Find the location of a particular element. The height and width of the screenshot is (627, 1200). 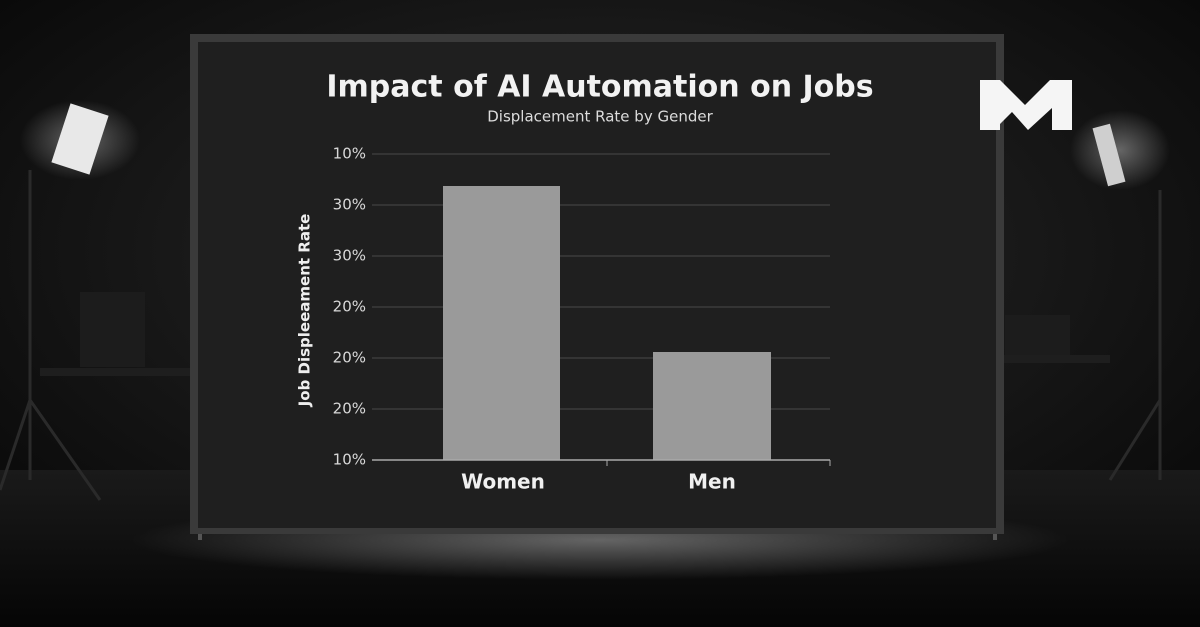

right-light is located at coordinates (1085, 295).